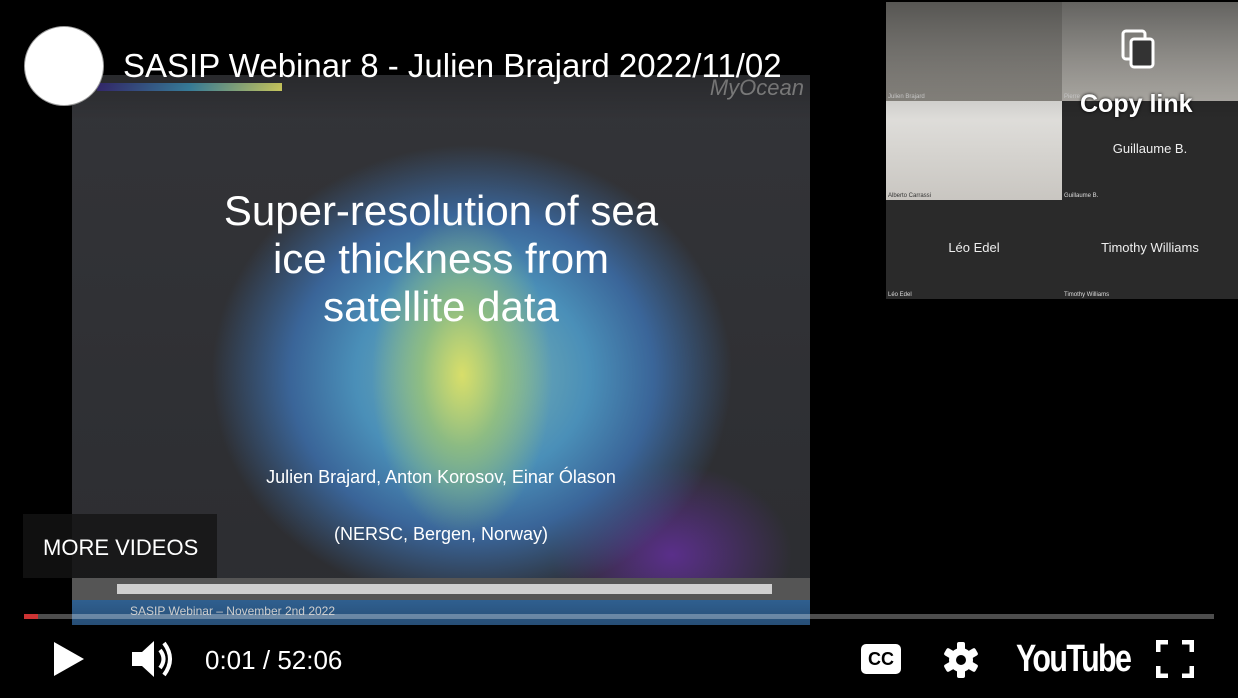 The width and height of the screenshot is (1238, 698). I want to click on captions-button: CC, so click(881, 659).